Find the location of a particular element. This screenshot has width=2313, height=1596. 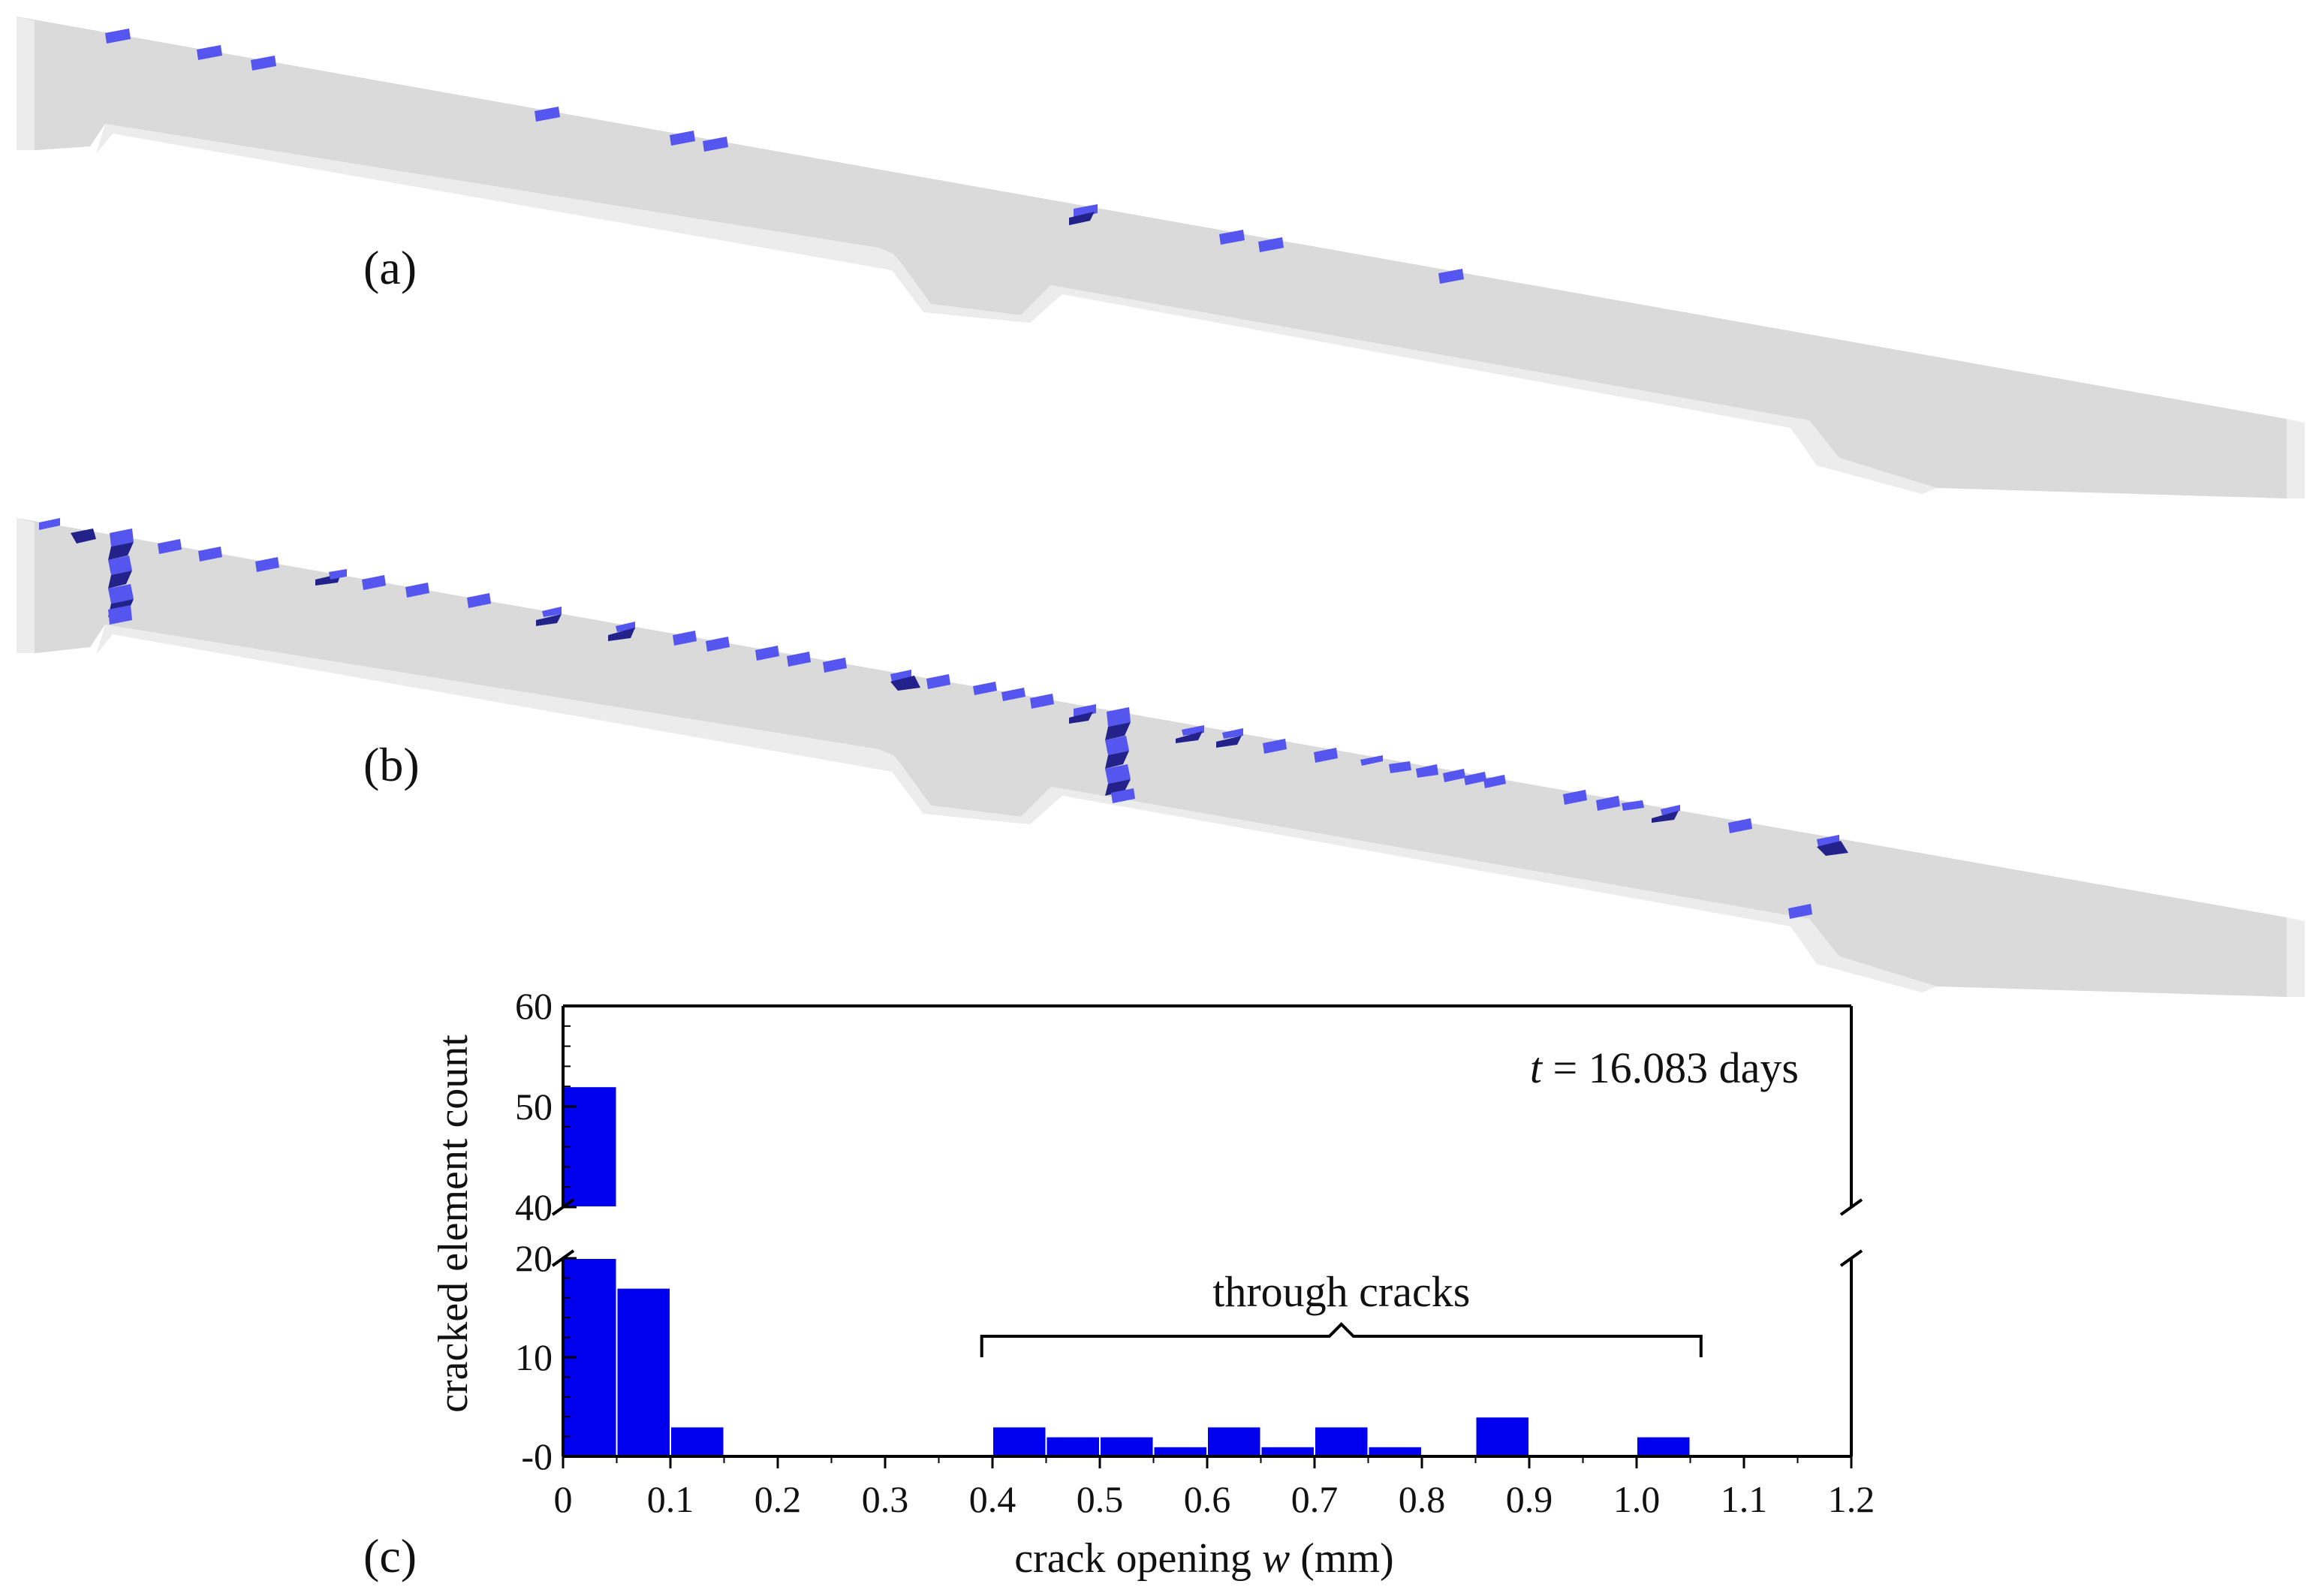

through-crack-center is located at coordinates (1120, 755).